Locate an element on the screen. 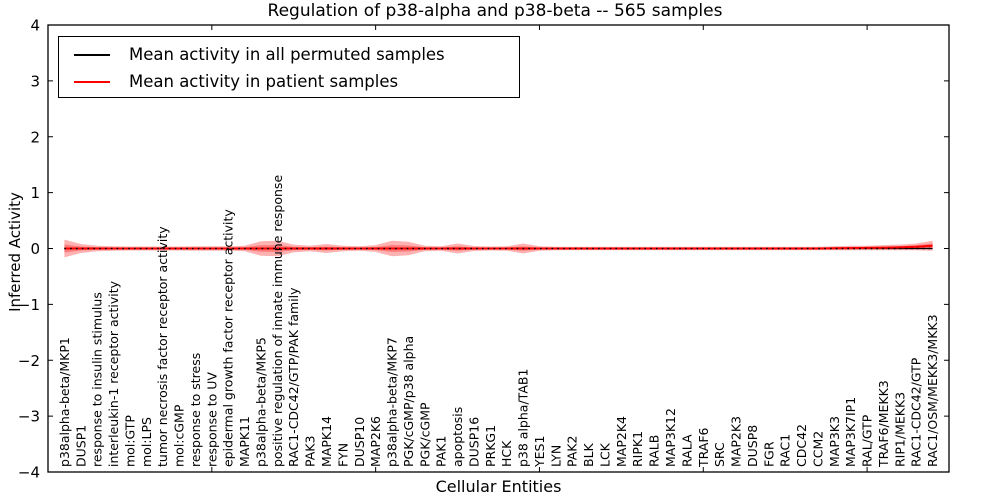 This screenshot has height=500, width=1000. x-category-label: mol:LPS is located at coordinates (146, 442).